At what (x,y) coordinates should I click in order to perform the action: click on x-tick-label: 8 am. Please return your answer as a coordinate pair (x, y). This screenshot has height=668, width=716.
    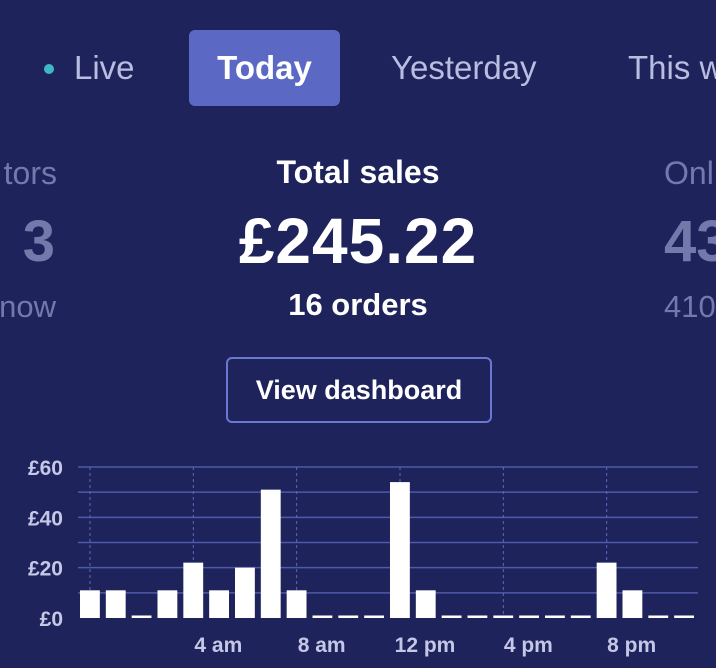
    Looking at the image, I should click on (322, 645).